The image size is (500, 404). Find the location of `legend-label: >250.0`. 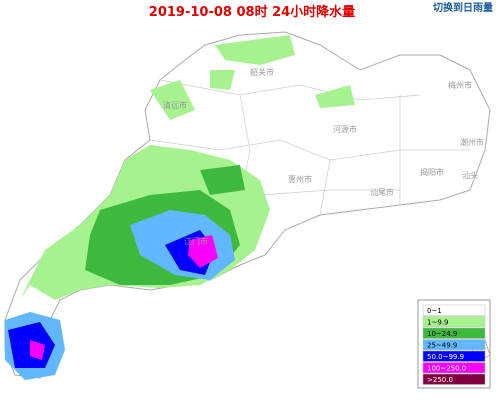

legend-label: >250.0 is located at coordinates (440, 380).